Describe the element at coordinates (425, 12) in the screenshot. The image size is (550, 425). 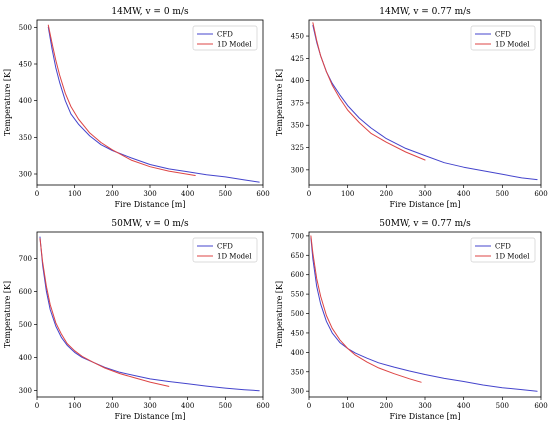
I see `chart-title: 14MW, v = 0.77 m/s` at that location.